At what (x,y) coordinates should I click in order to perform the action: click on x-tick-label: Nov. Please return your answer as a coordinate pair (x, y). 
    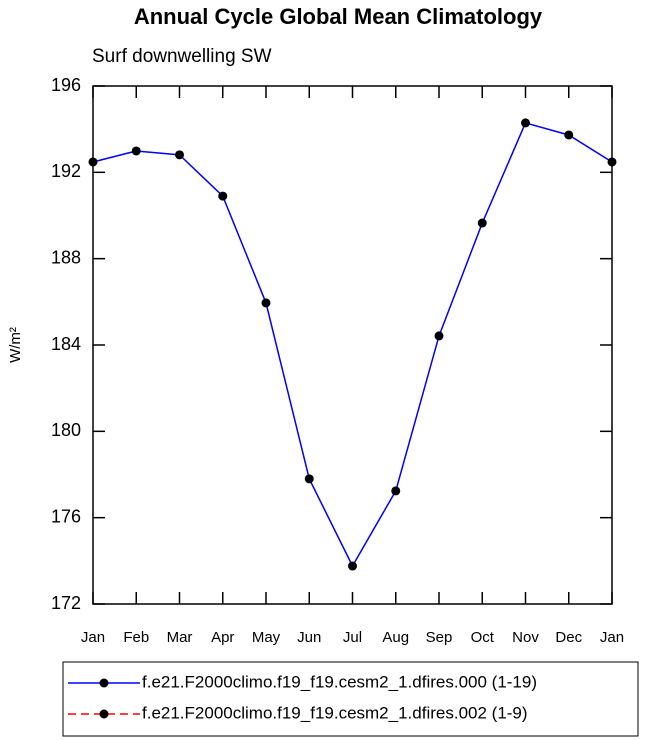
    Looking at the image, I should click on (525, 637).